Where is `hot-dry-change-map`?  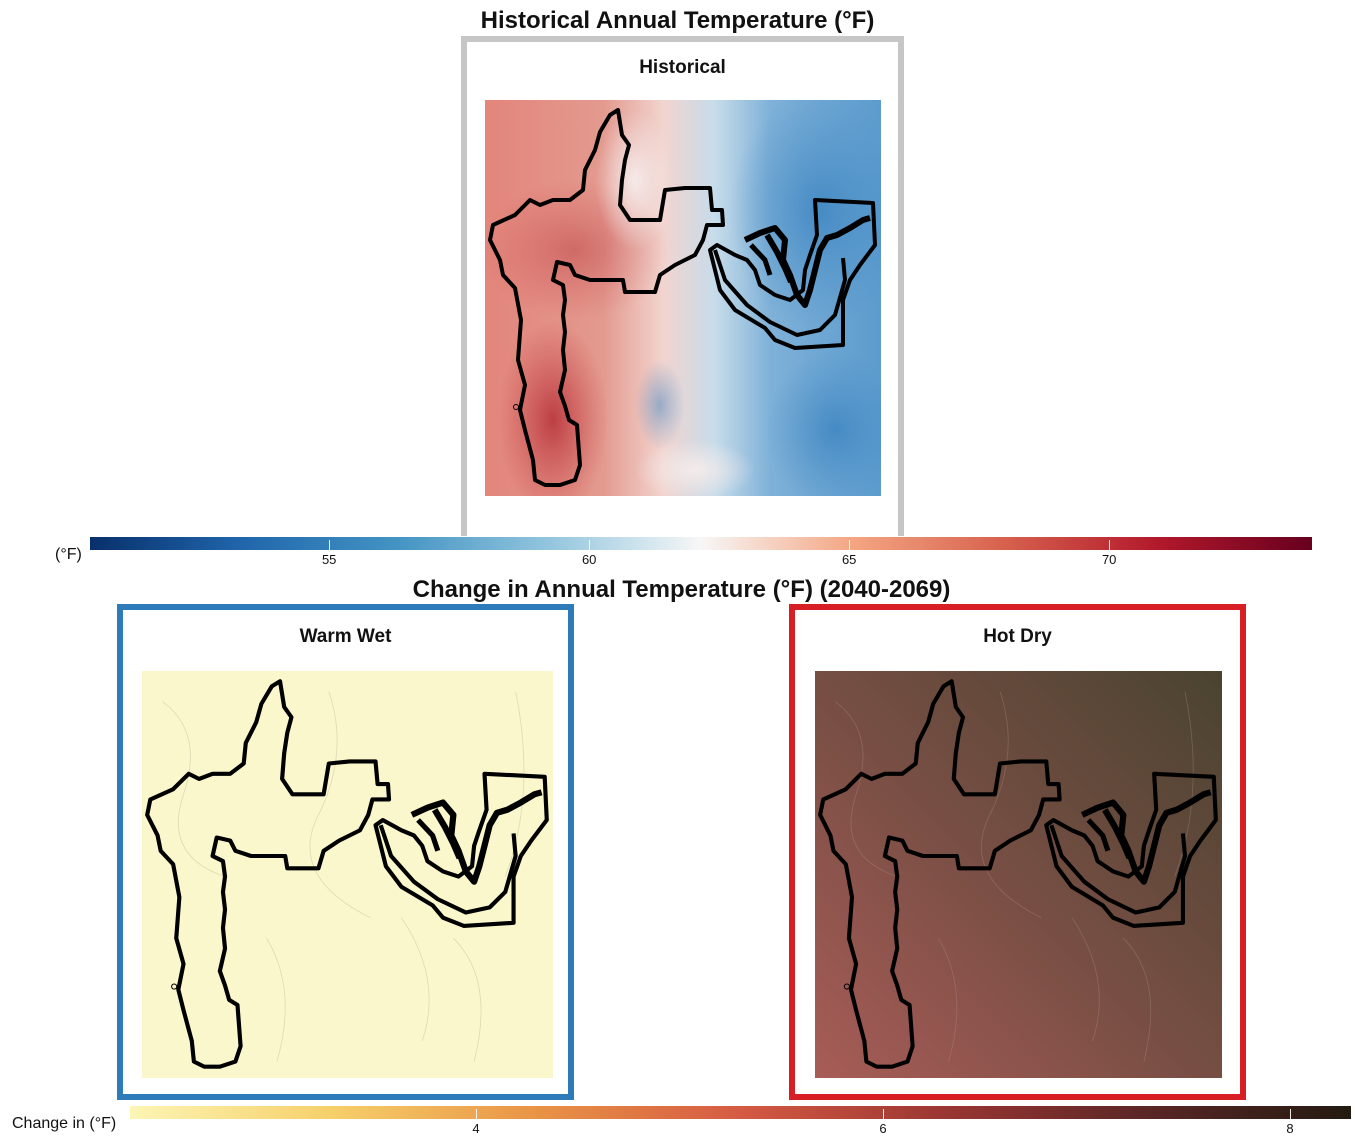
hot-dry-change-map is located at coordinates (1018, 874).